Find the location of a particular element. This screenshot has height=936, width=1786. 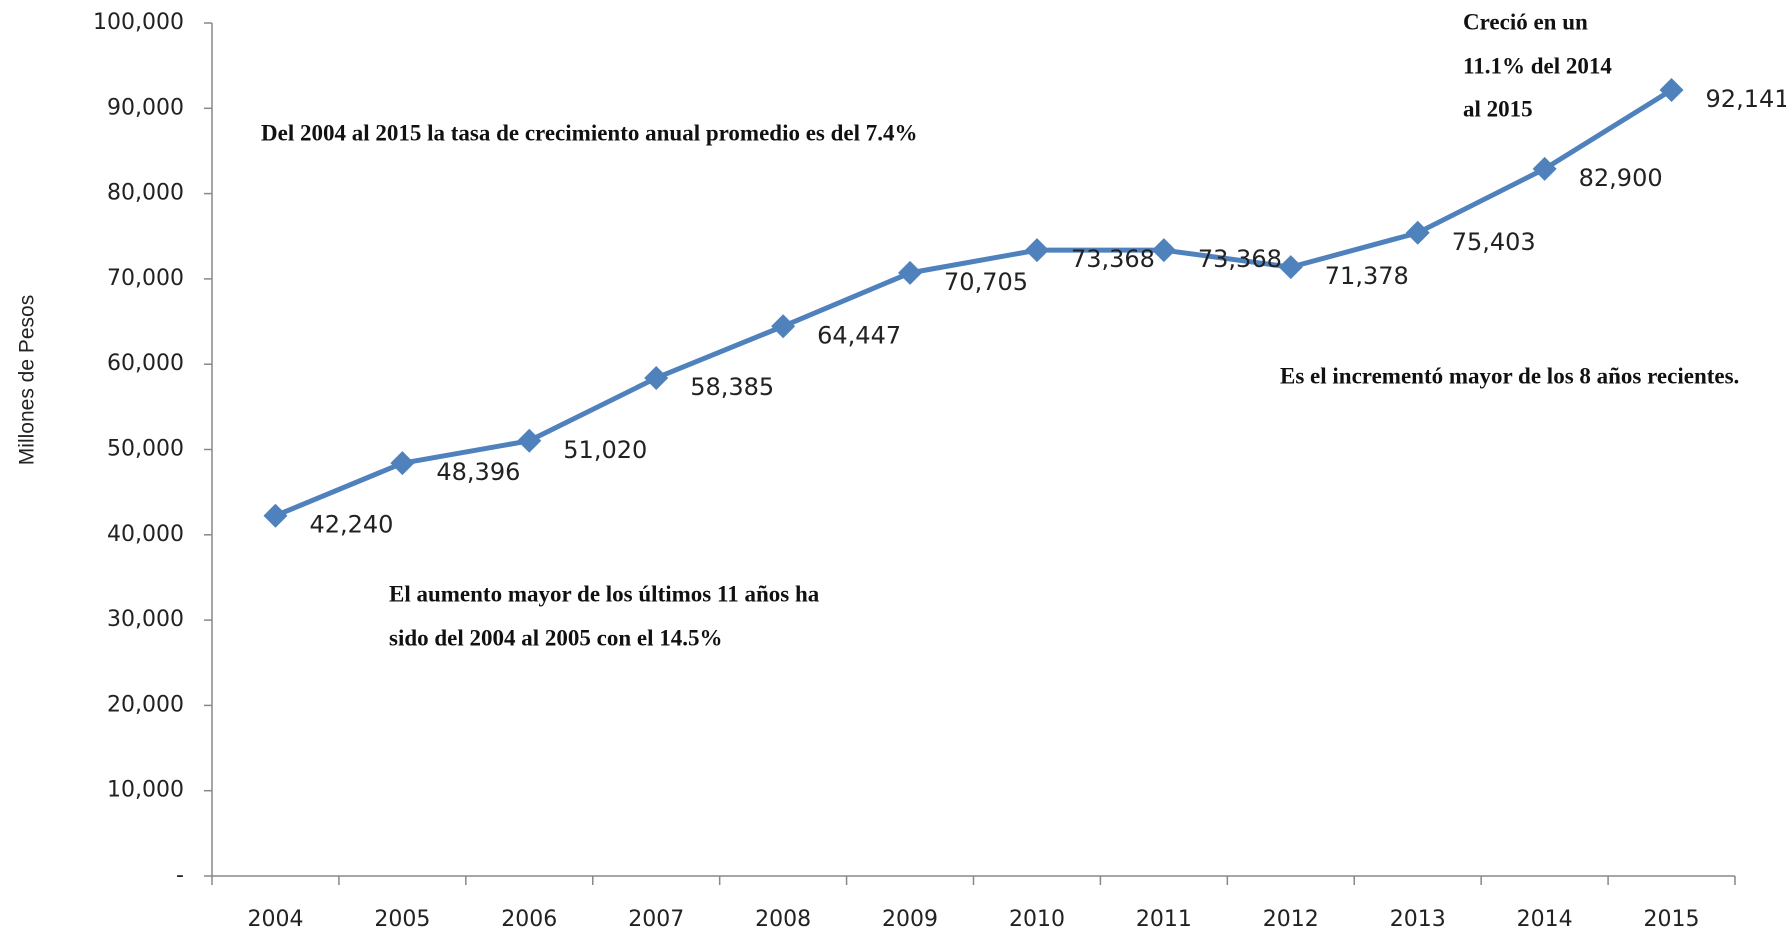

y-tick-label: 100,000 is located at coordinates (138, 22).